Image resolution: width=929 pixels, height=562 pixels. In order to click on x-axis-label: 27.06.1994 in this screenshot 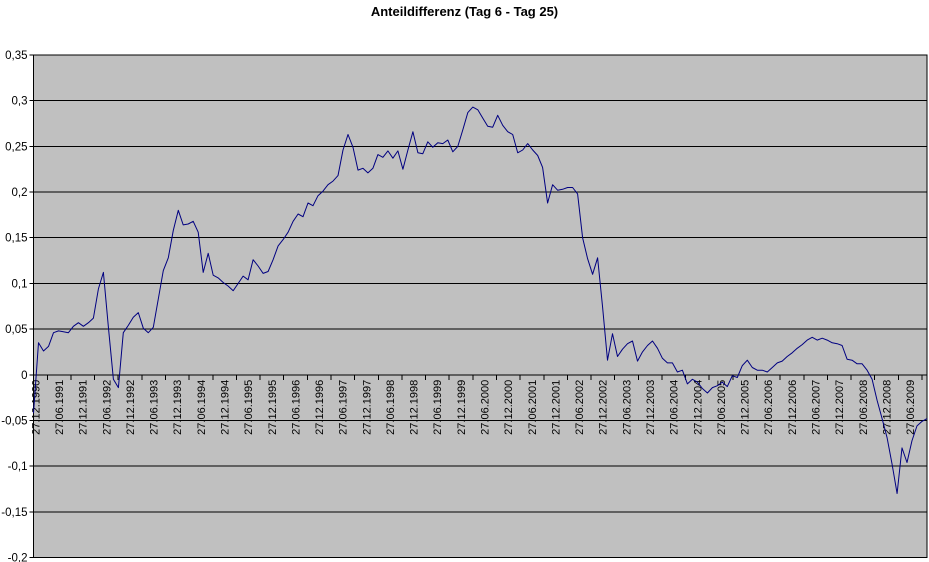, I will do `click(202, 407)`.